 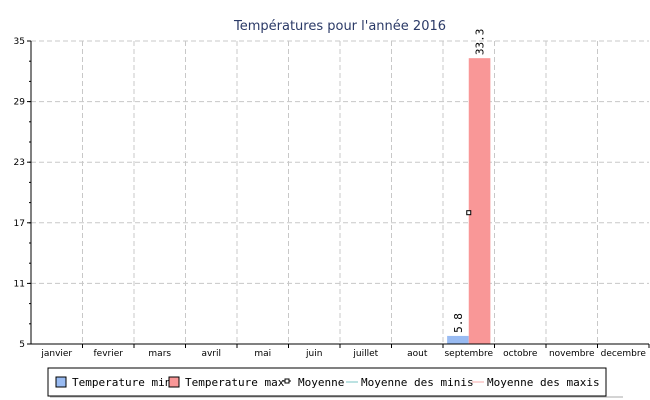 What do you see at coordinates (417, 354) in the screenshot?
I see `x-tick-label: aout` at bounding box center [417, 354].